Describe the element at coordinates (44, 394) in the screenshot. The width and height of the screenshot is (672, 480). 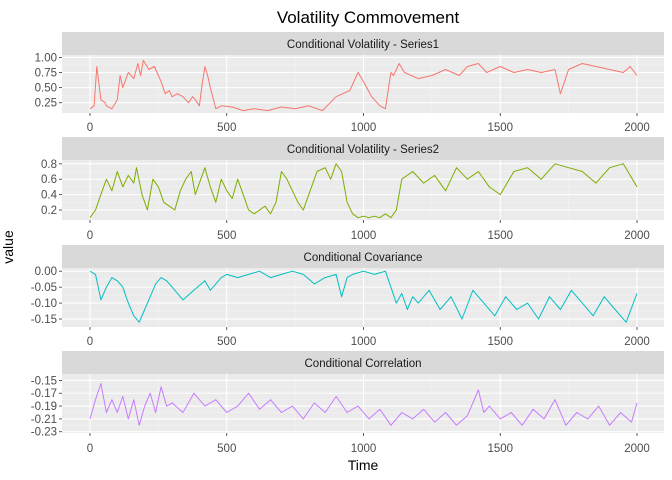
I see `y-tick-label: -0.17` at that location.